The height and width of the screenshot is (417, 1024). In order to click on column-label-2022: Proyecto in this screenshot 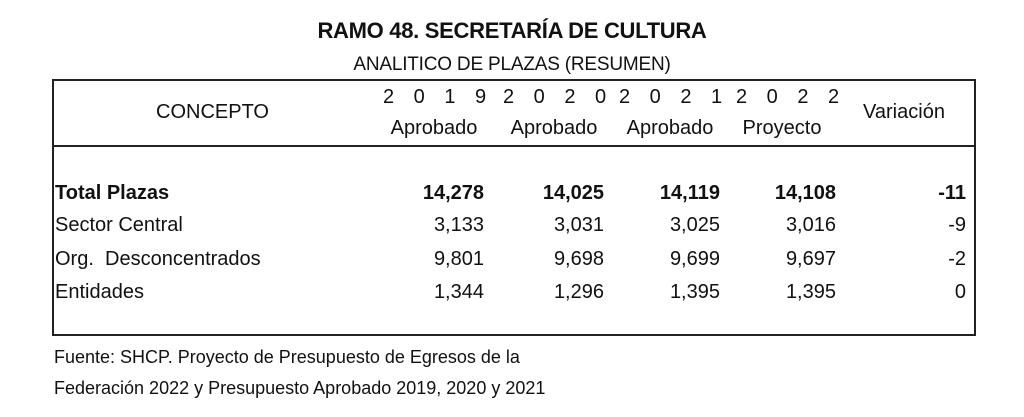, I will do `click(782, 128)`.